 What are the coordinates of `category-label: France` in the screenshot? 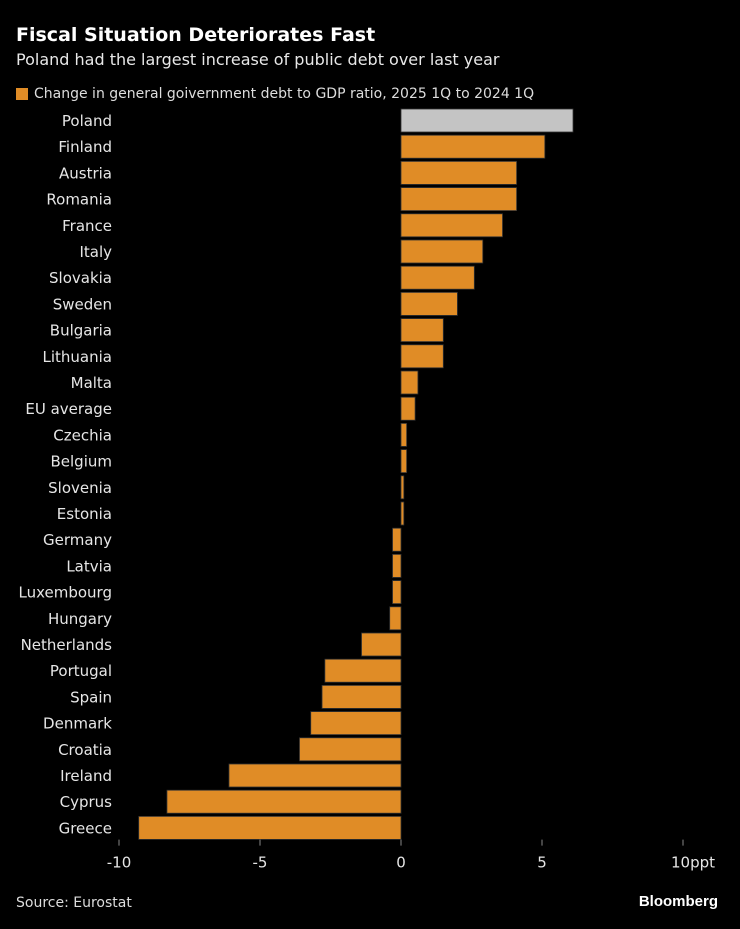 It's located at (87, 226).